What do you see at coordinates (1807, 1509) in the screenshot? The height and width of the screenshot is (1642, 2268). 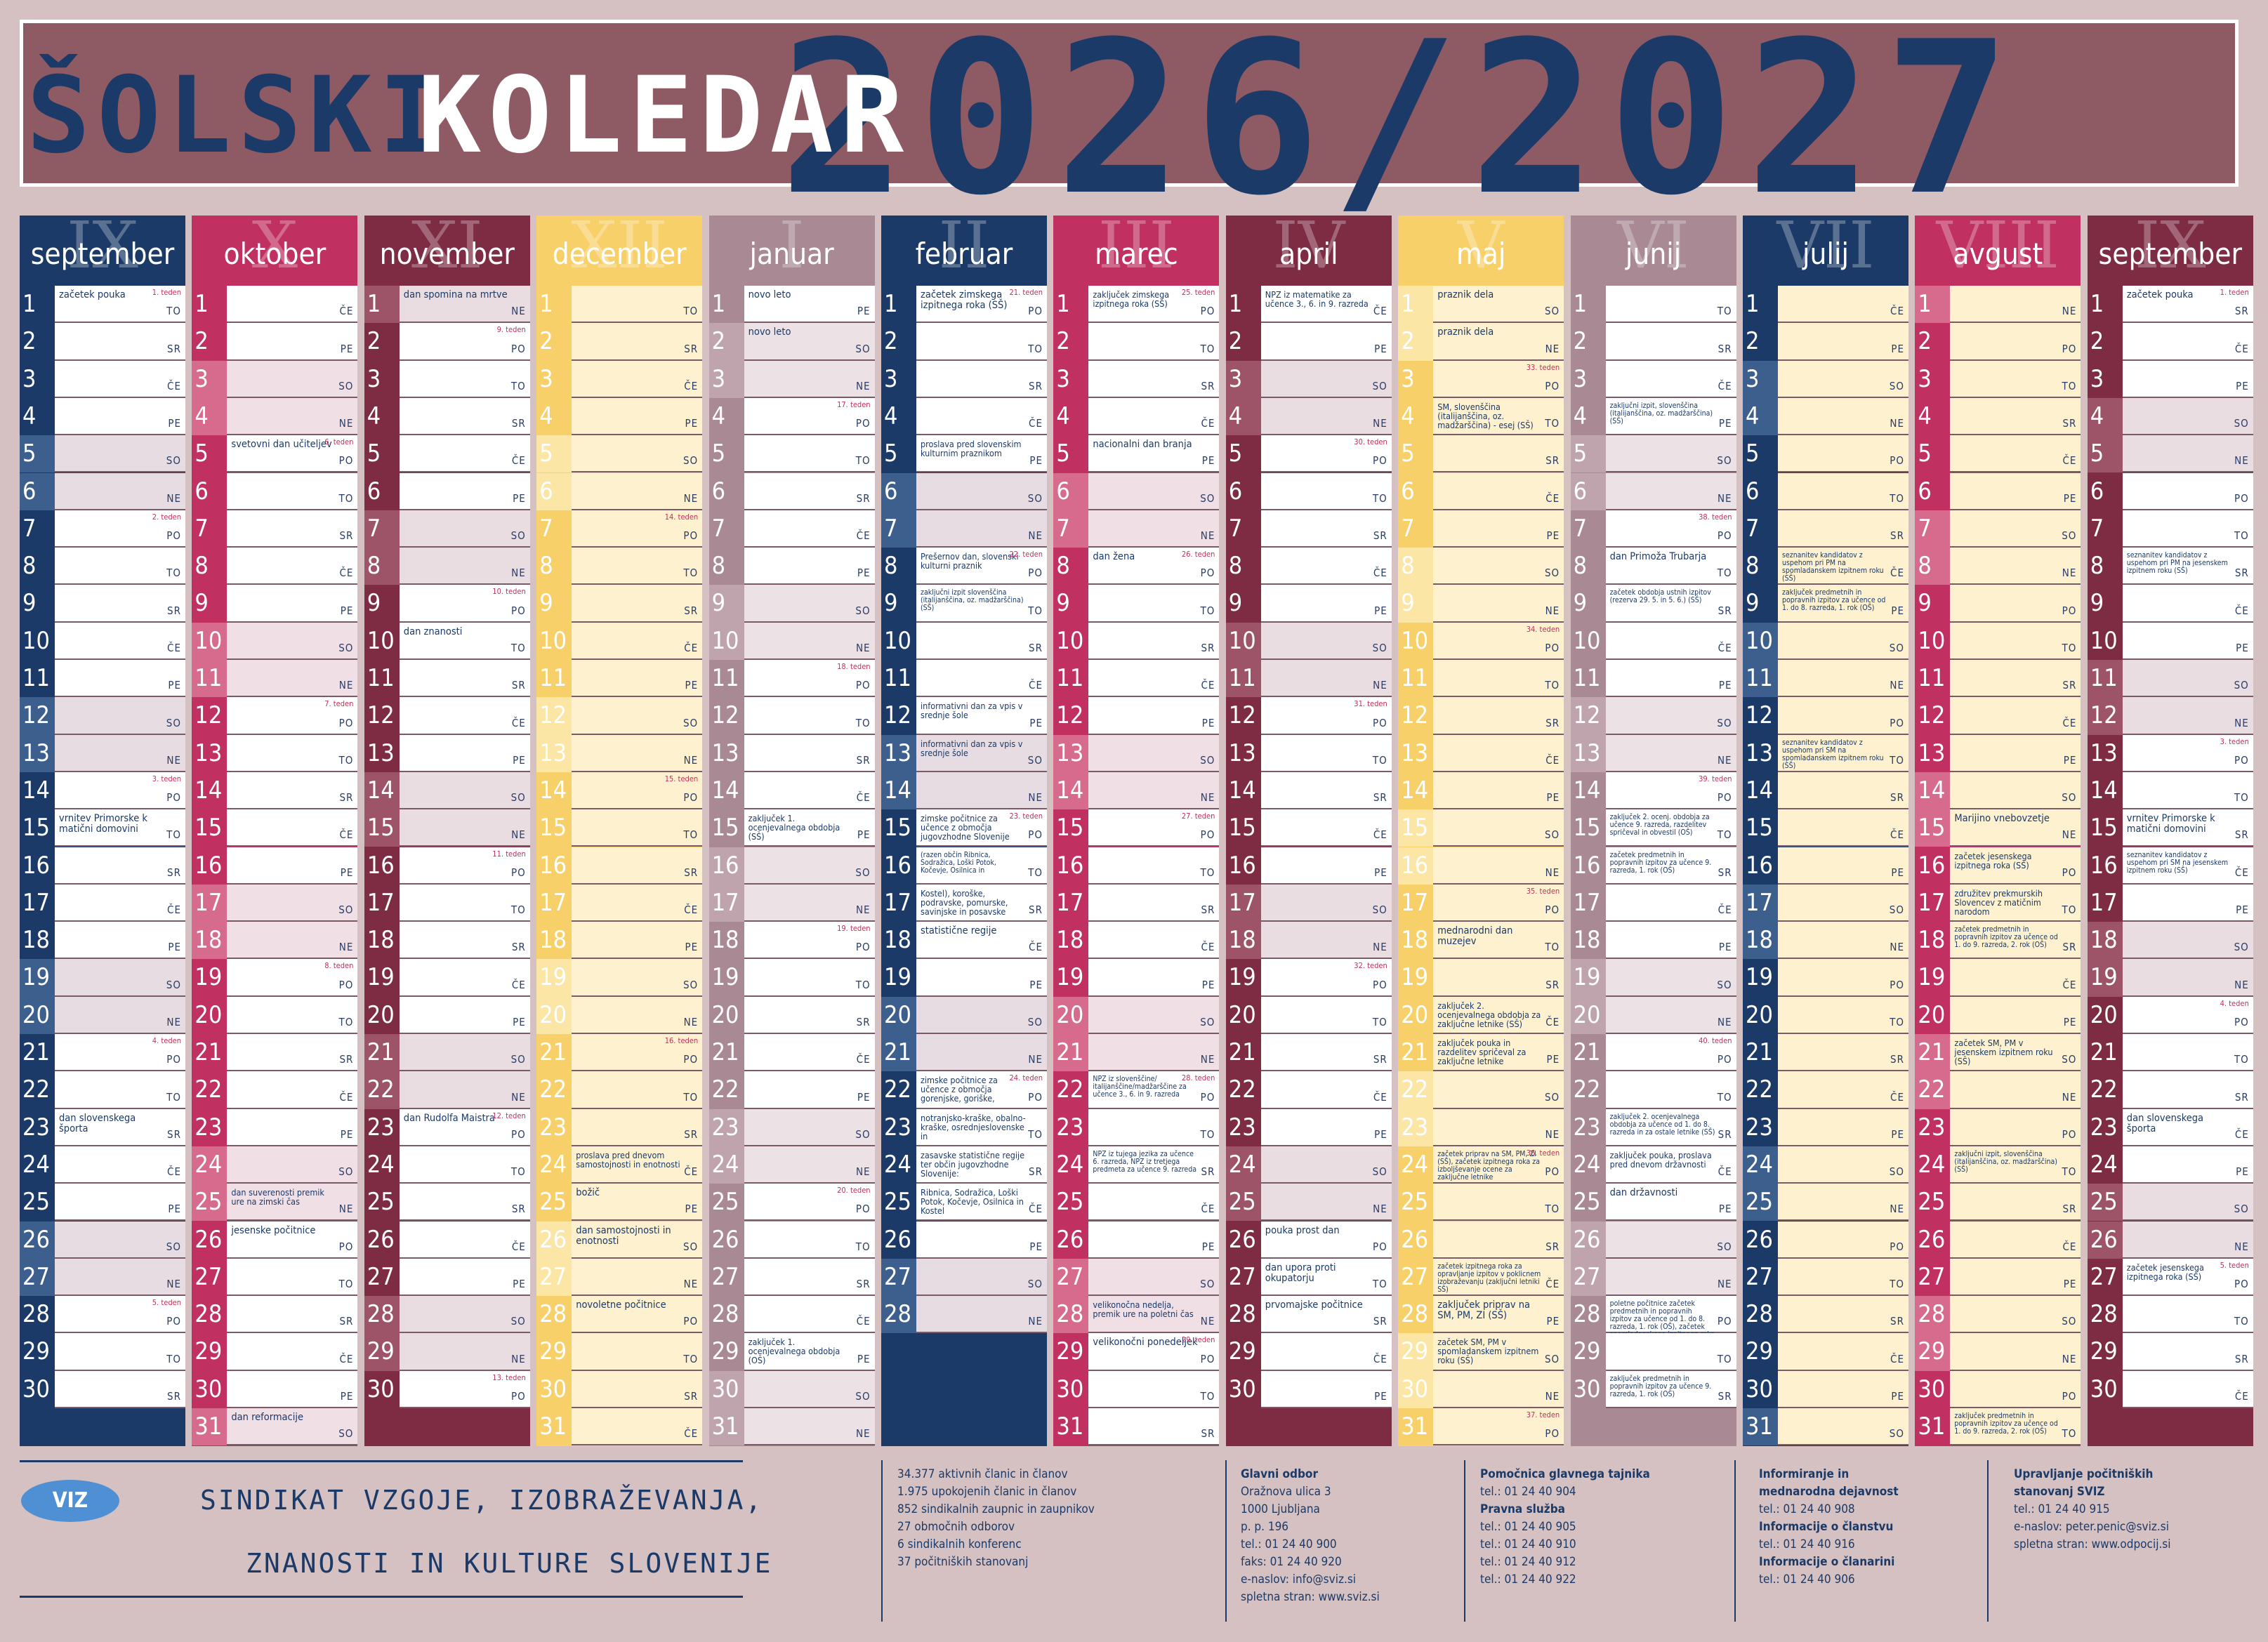 I see `footer-line: tel.: 01 24 40 908` at bounding box center [1807, 1509].